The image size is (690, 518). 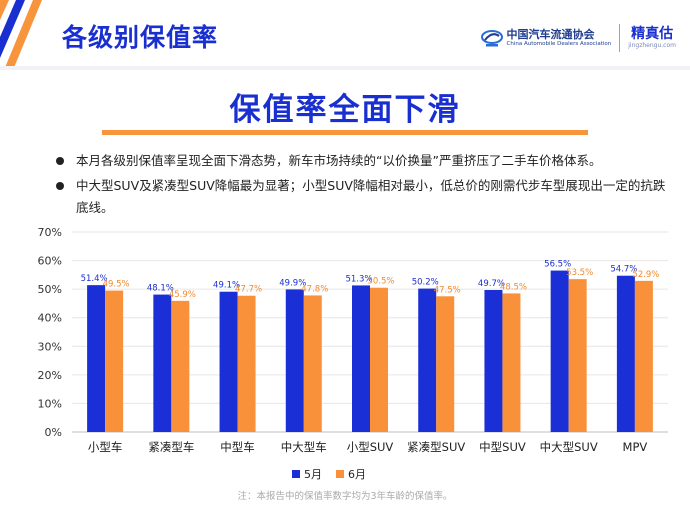 I want to click on y-tick-label: 70%, so click(x=50, y=232).